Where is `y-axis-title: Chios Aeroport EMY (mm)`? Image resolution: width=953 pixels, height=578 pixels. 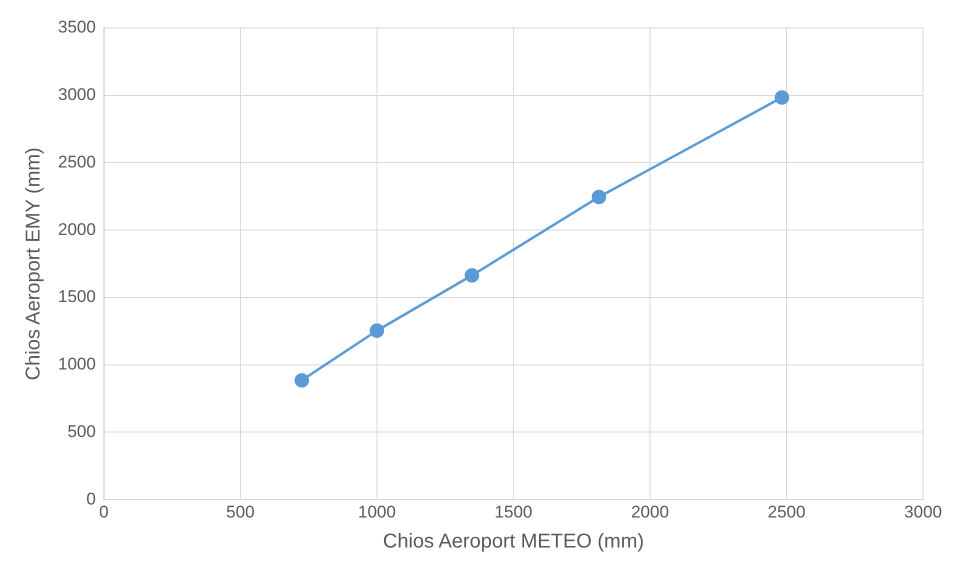
y-axis-title: Chios Aeroport EMY (mm) is located at coordinates (33, 263).